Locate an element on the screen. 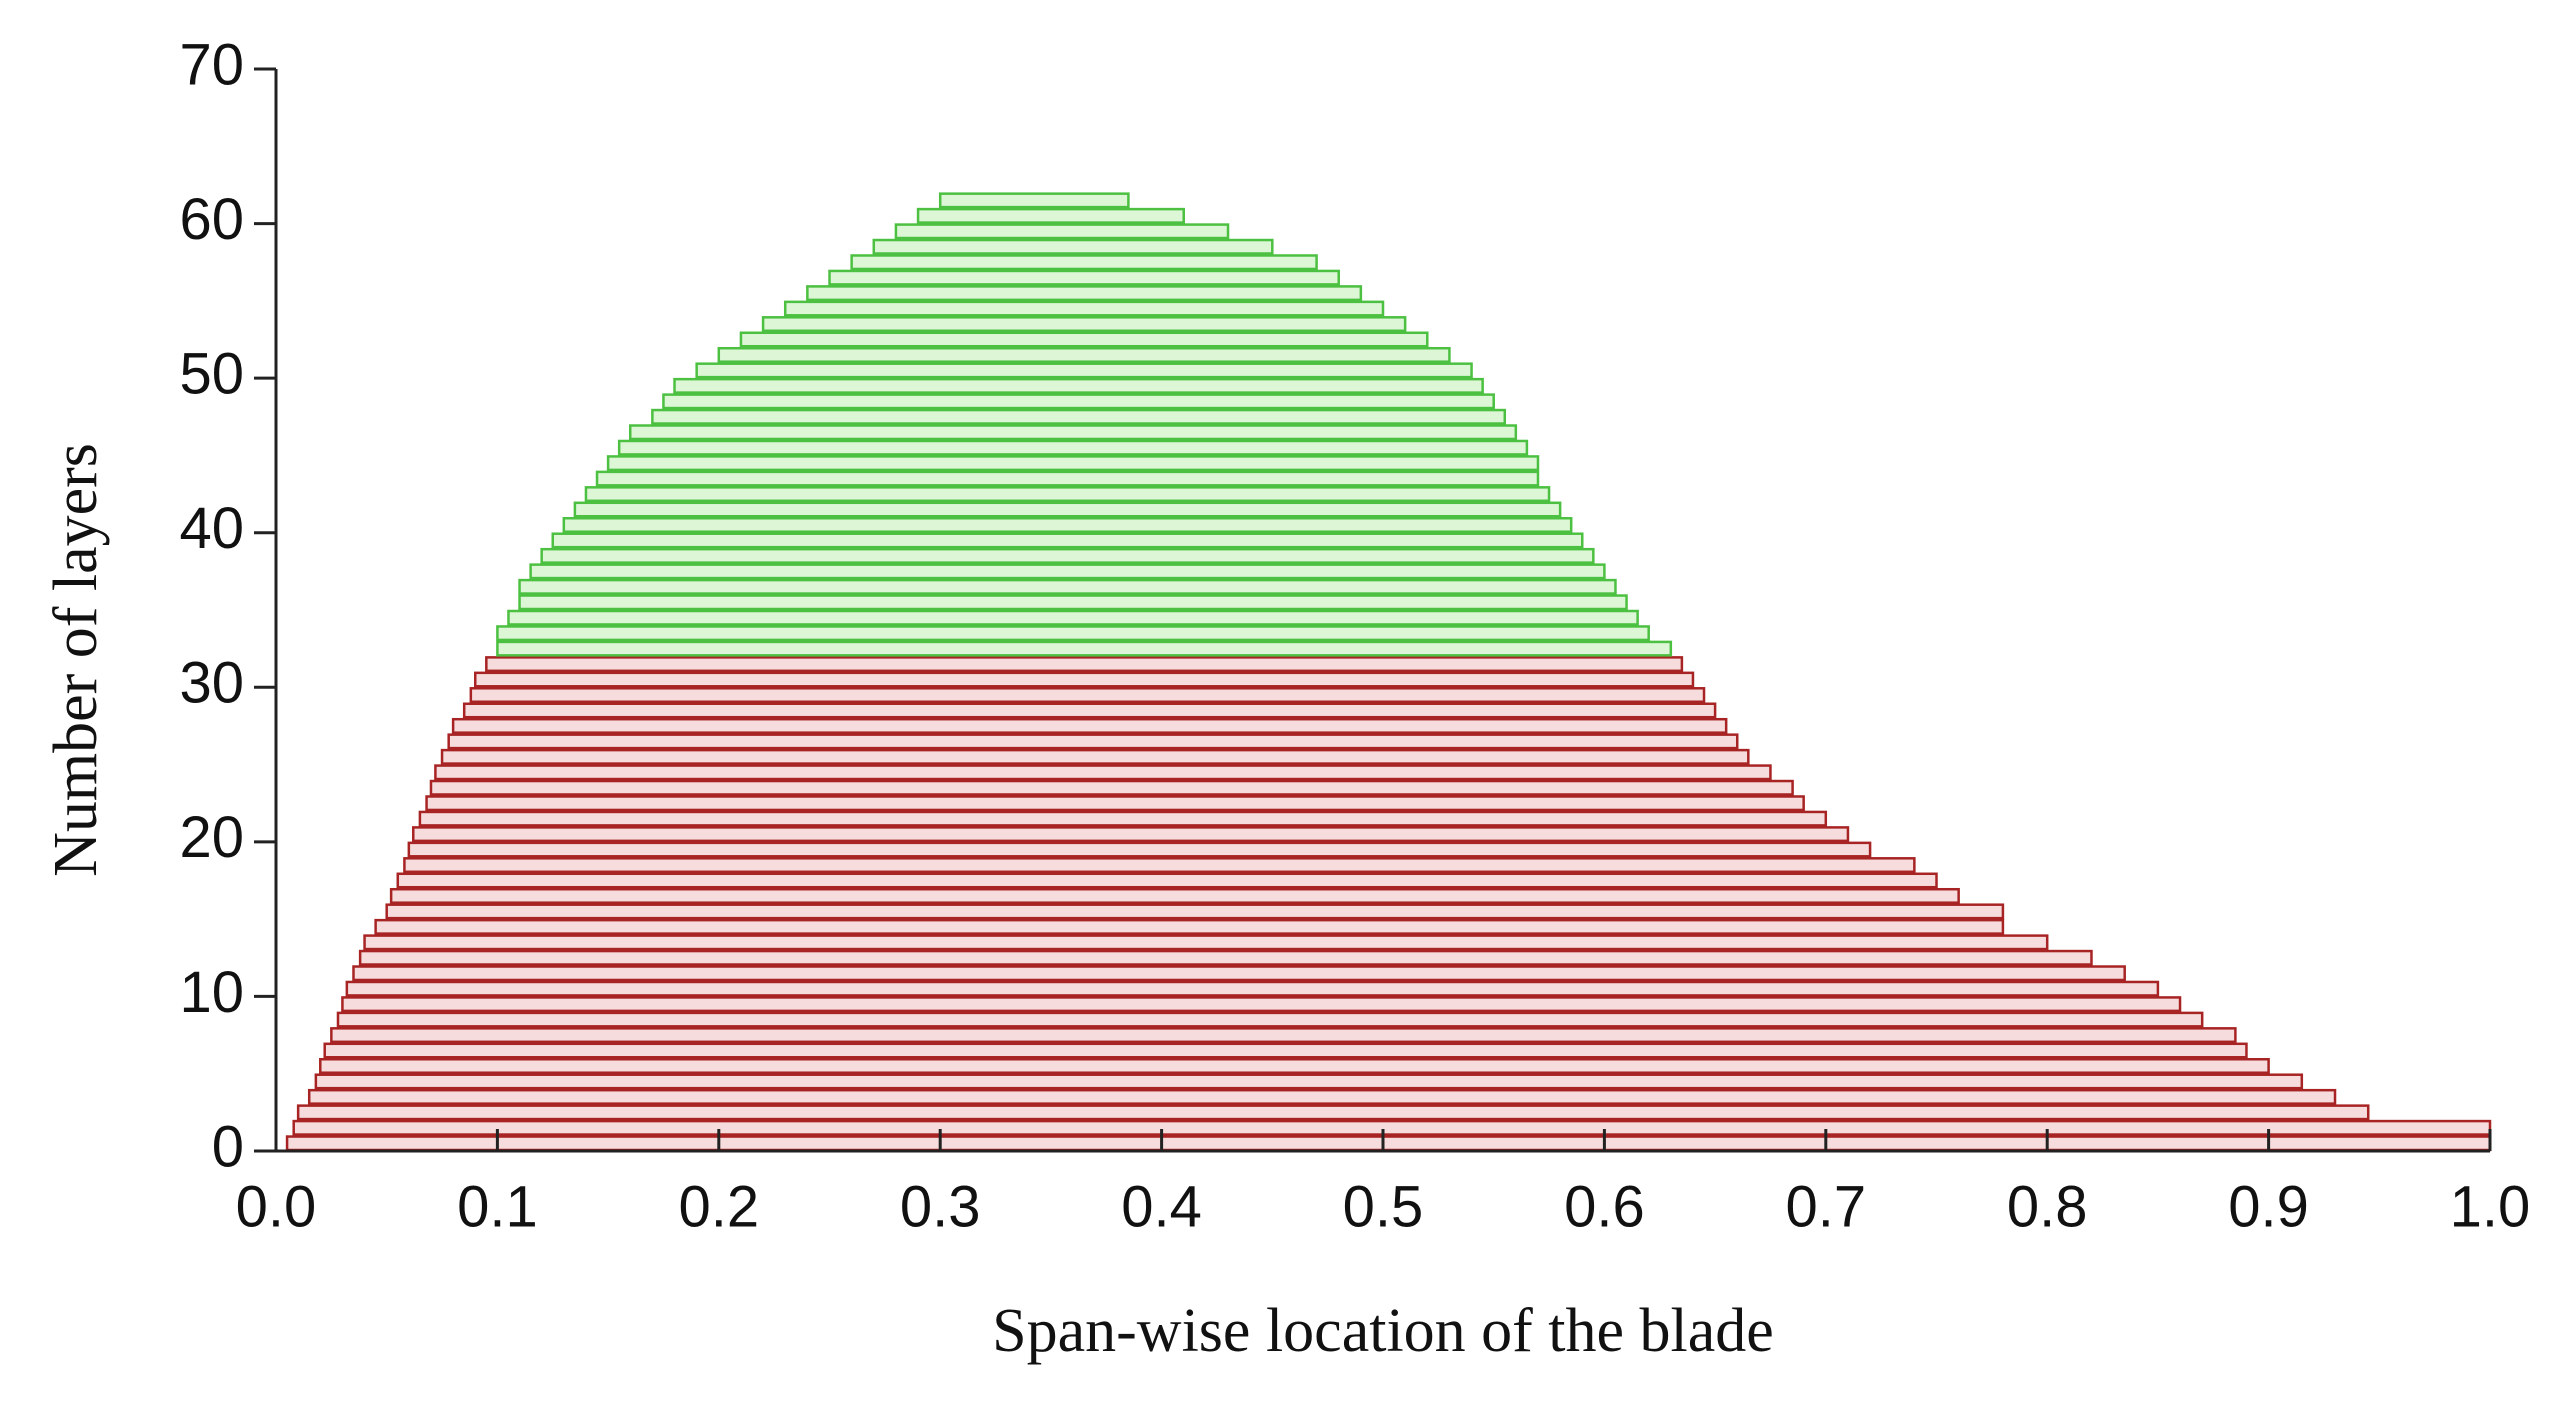 The image size is (2568, 1416). x-tick-label: 0.2 is located at coordinates (718, 1206).